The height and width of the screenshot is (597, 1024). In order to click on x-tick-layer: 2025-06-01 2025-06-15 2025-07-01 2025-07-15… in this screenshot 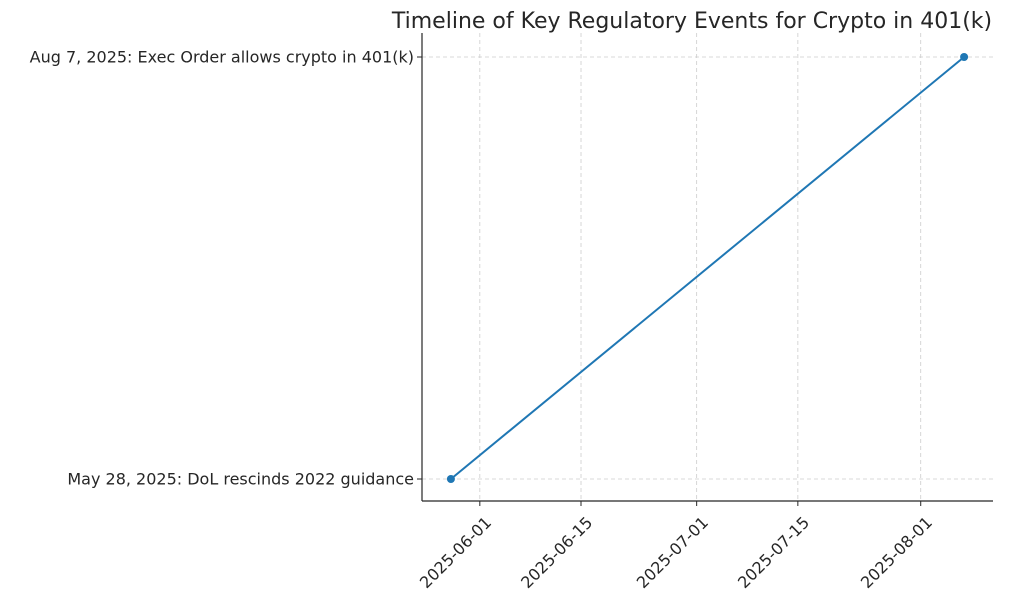, I will do `click(676, 546)`.